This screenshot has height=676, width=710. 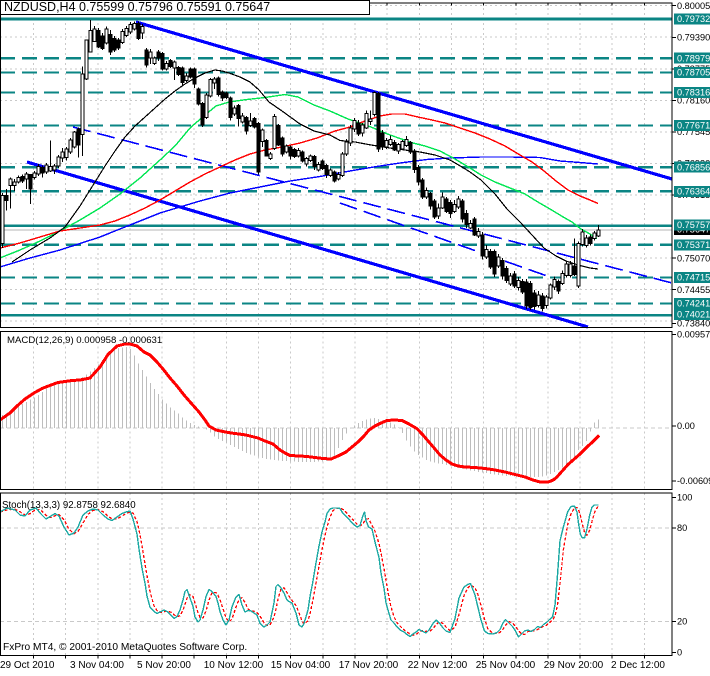 I want to click on svg-text: 0.74021, so click(x=693, y=315).